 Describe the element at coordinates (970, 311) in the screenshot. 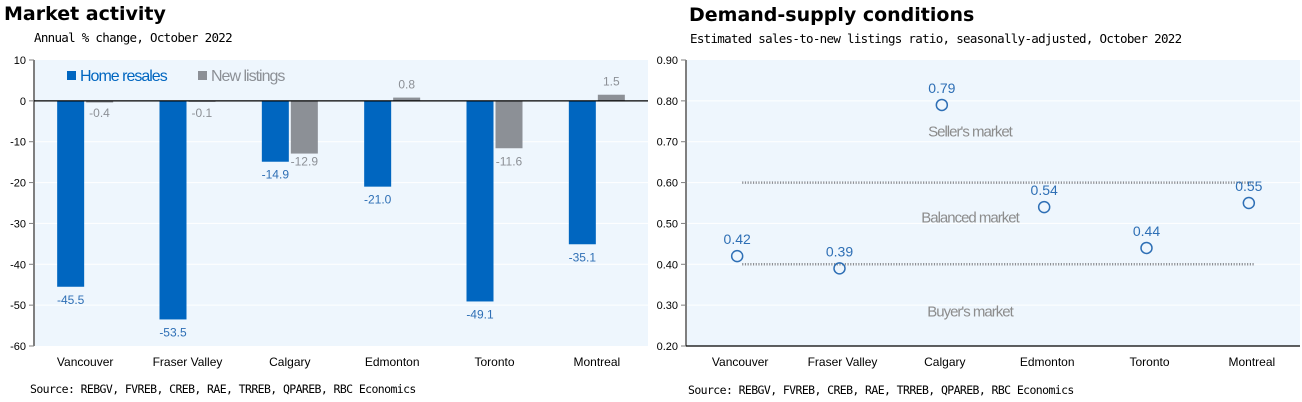

I see `zone-label: Buyer's market` at that location.